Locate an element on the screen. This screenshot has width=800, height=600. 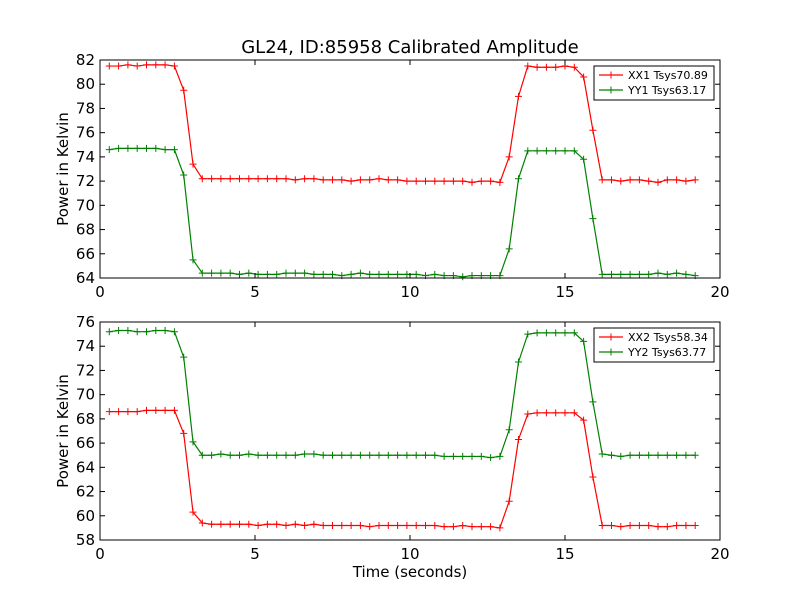
y-tick-label: 70 is located at coordinates (85, 395).